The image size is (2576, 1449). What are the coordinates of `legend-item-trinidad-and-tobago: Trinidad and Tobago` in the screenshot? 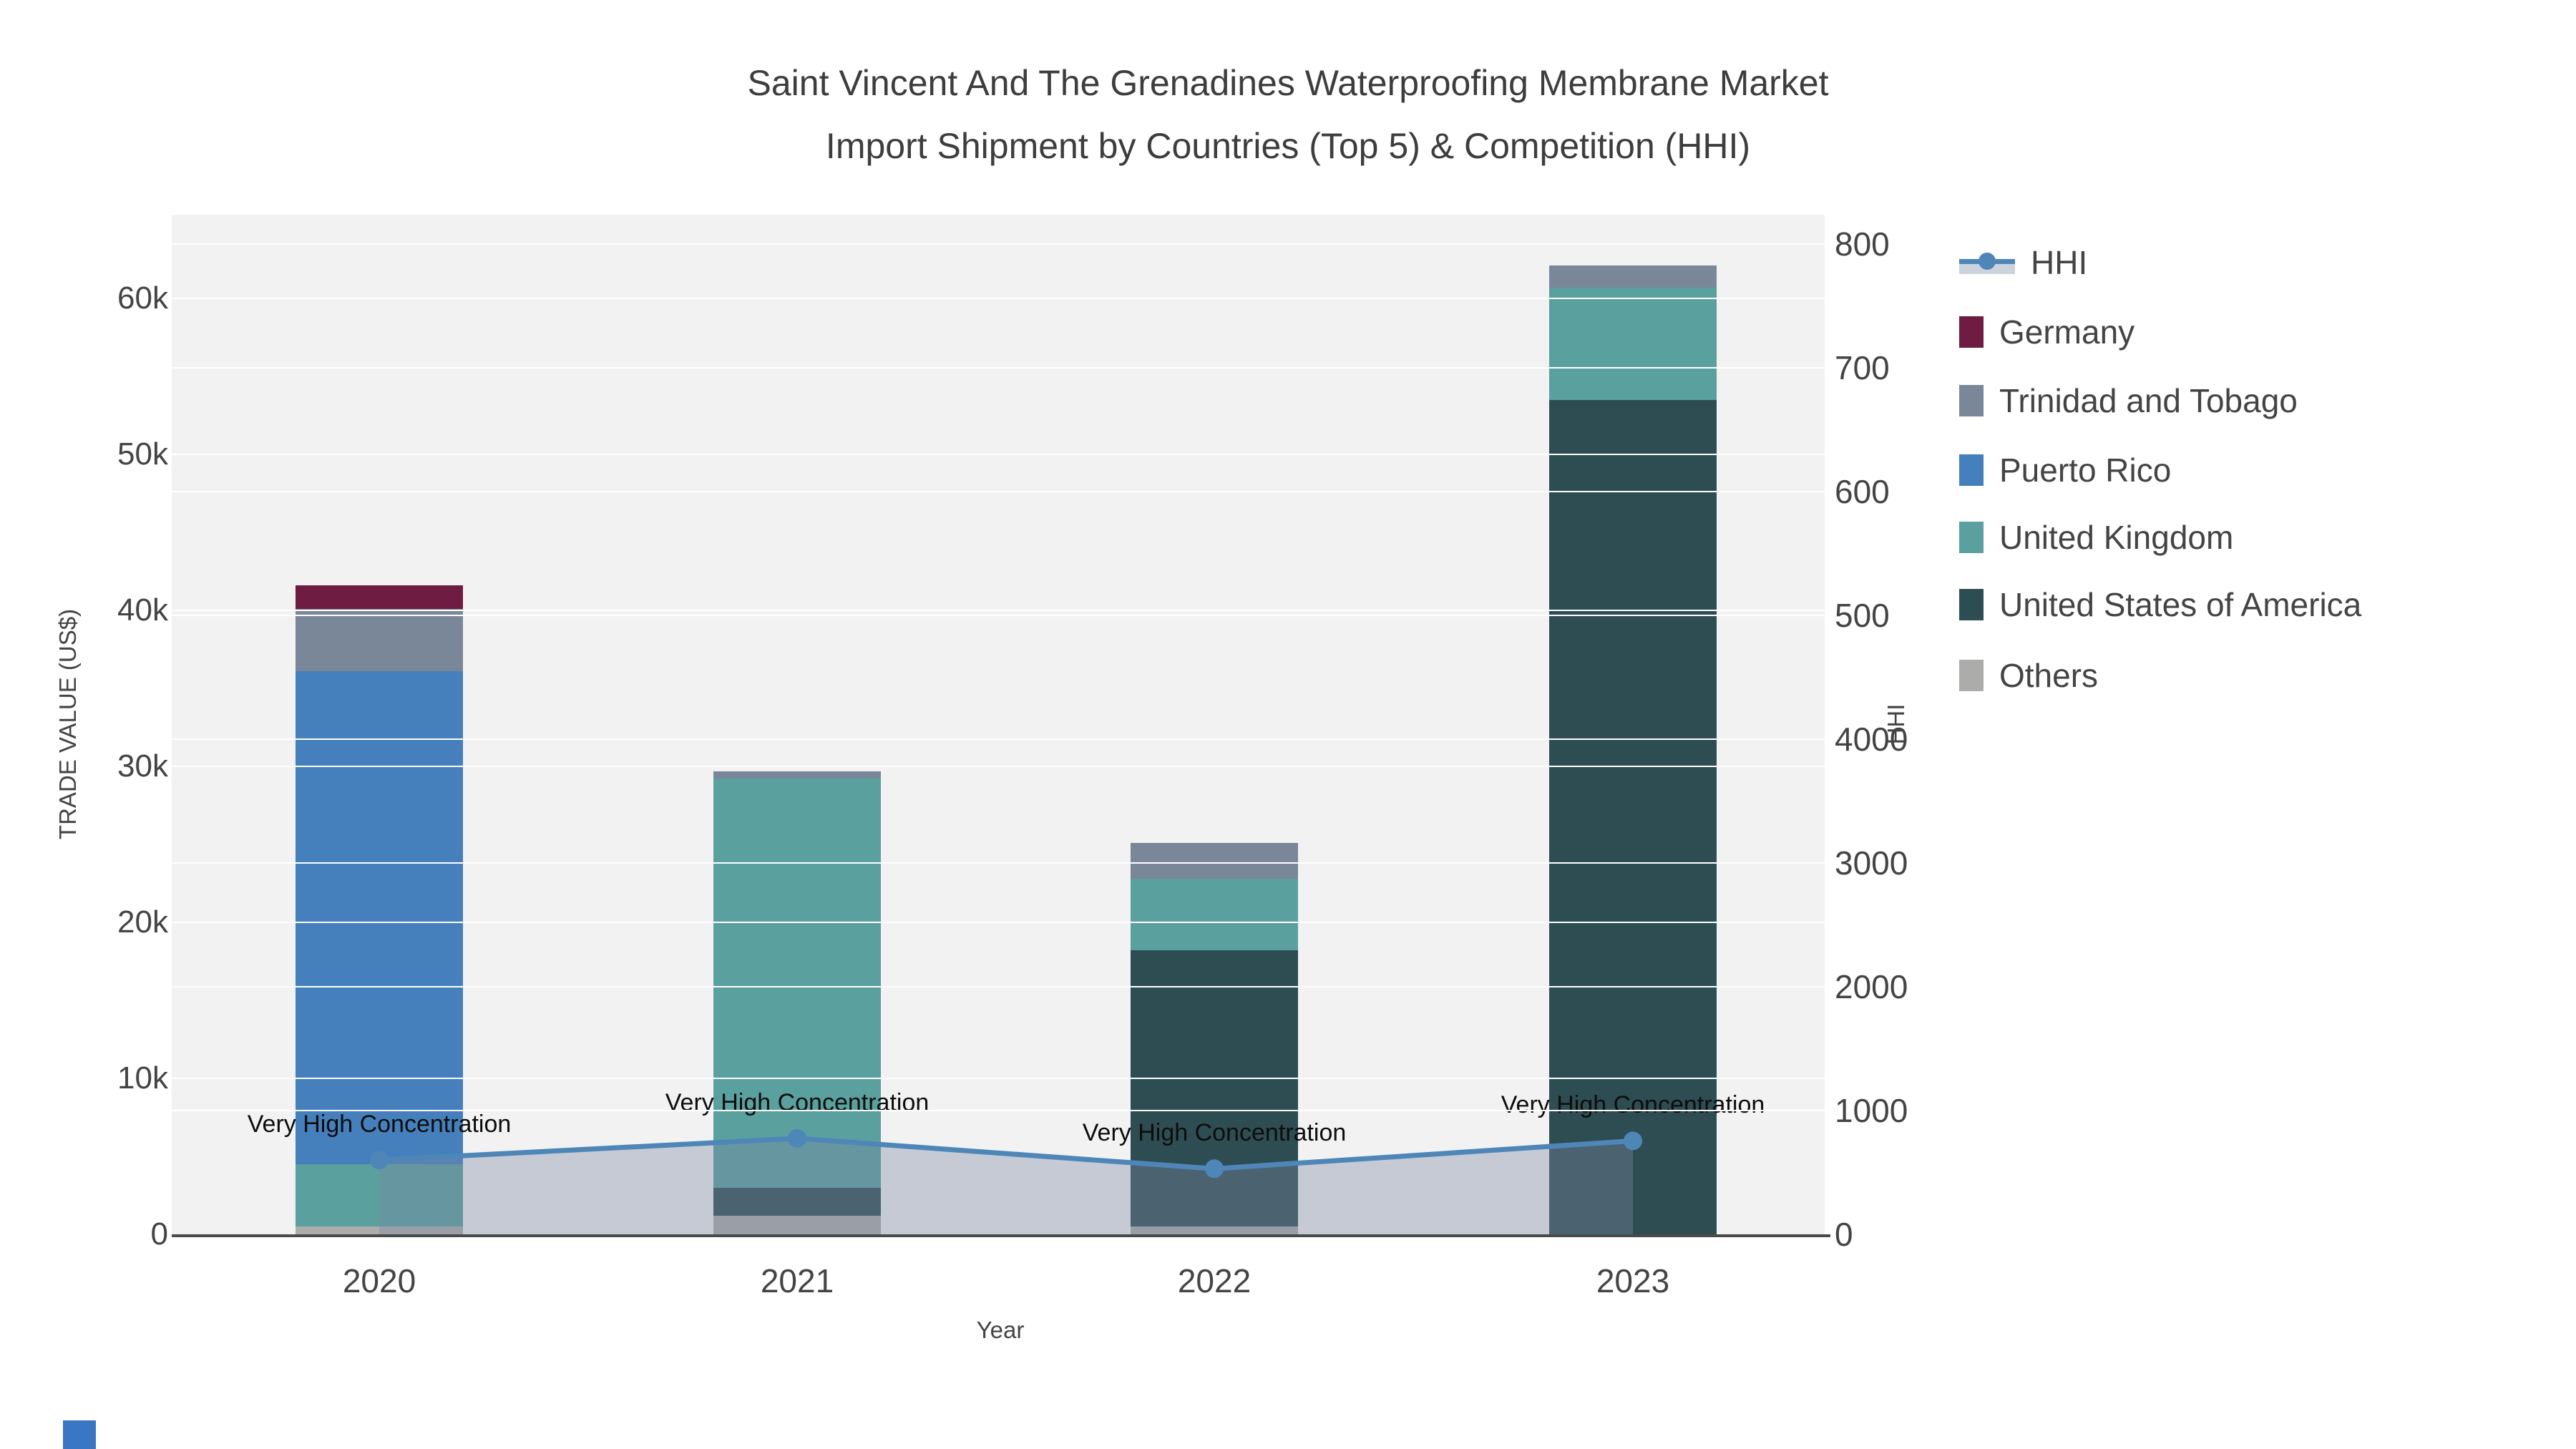 It's located at (2128, 400).